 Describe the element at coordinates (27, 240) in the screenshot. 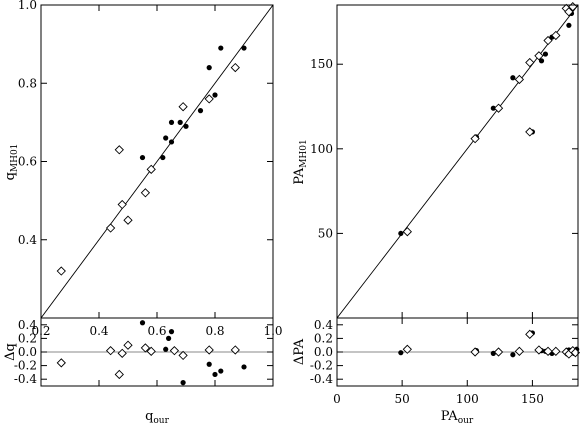

I see `q-main-y-tick-label: 0.4` at that location.